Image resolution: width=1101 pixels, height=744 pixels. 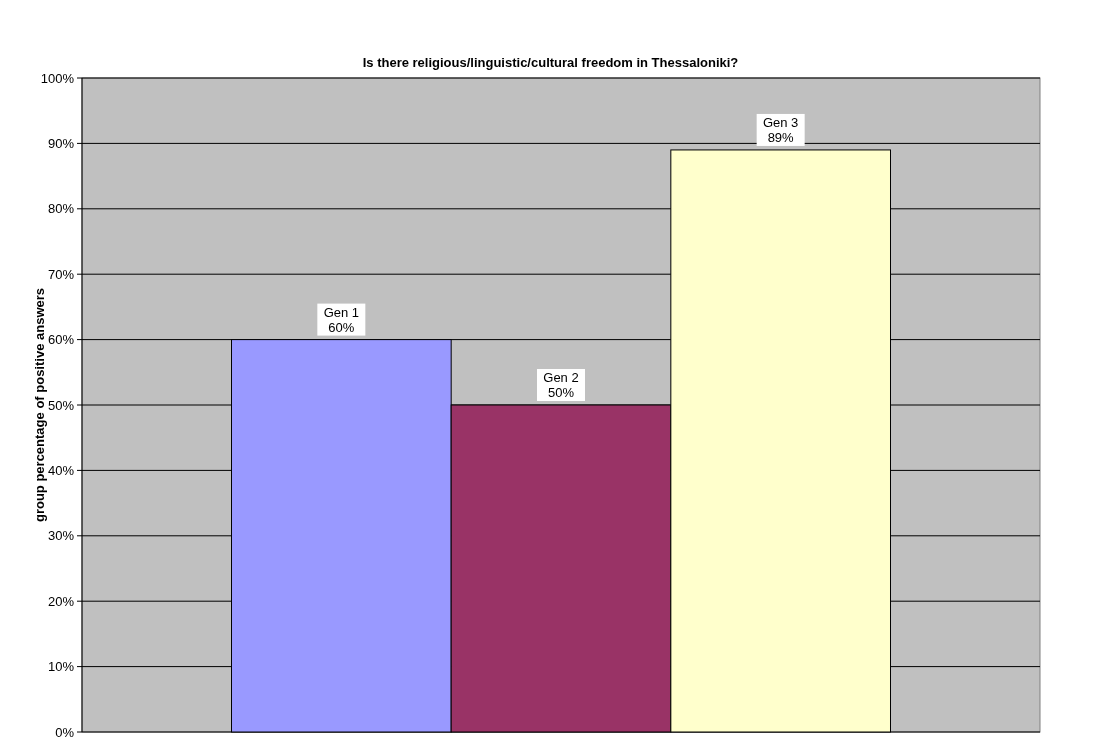 What do you see at coordinates (341, 327) in the screenshot?
I see `data-label: 60%` at bounding box center [341, 327].